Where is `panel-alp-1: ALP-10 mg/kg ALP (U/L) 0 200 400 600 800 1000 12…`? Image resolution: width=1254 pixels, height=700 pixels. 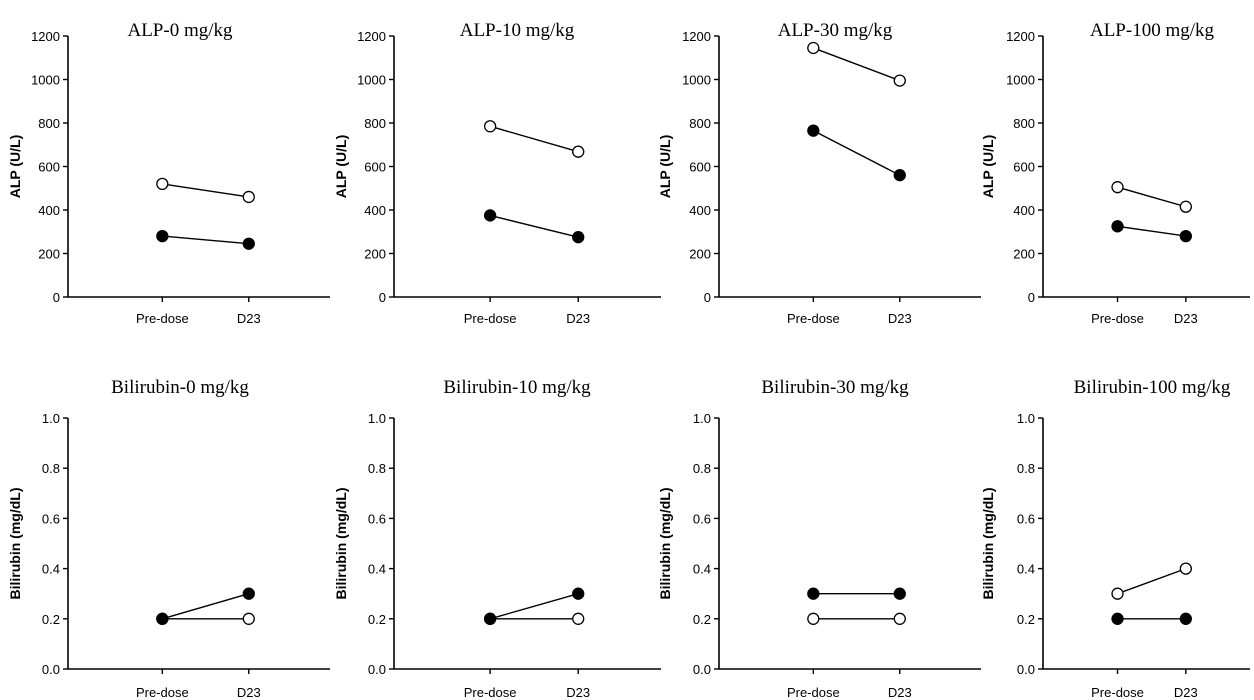
panel-alp-1: ALP-10 mg/kg ALP (U/L) 0 200 400 600 800 1000 12… is located at coordinates (497, 173).